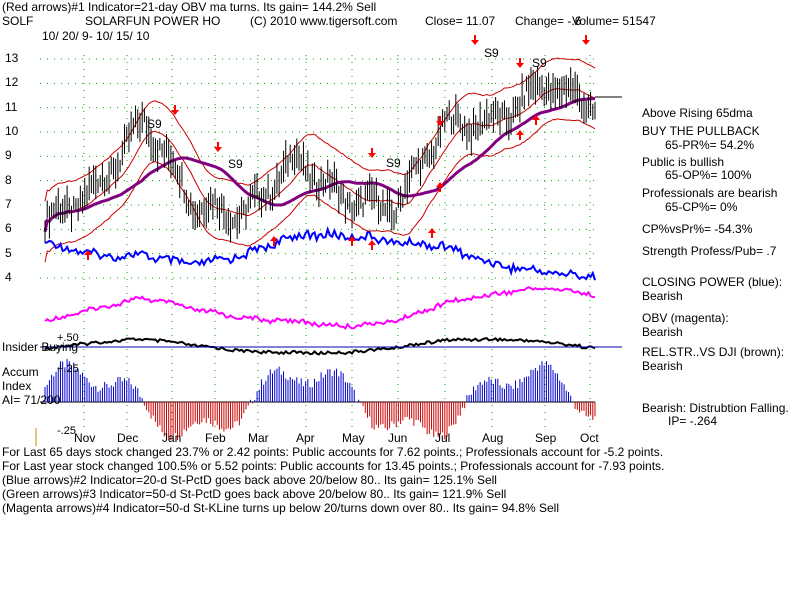 The width and height of the screenshot is (800, 600). Describe the element at coordinates (662, 366) in the screenshot. I see `relstr-value: Bearish` at that location.